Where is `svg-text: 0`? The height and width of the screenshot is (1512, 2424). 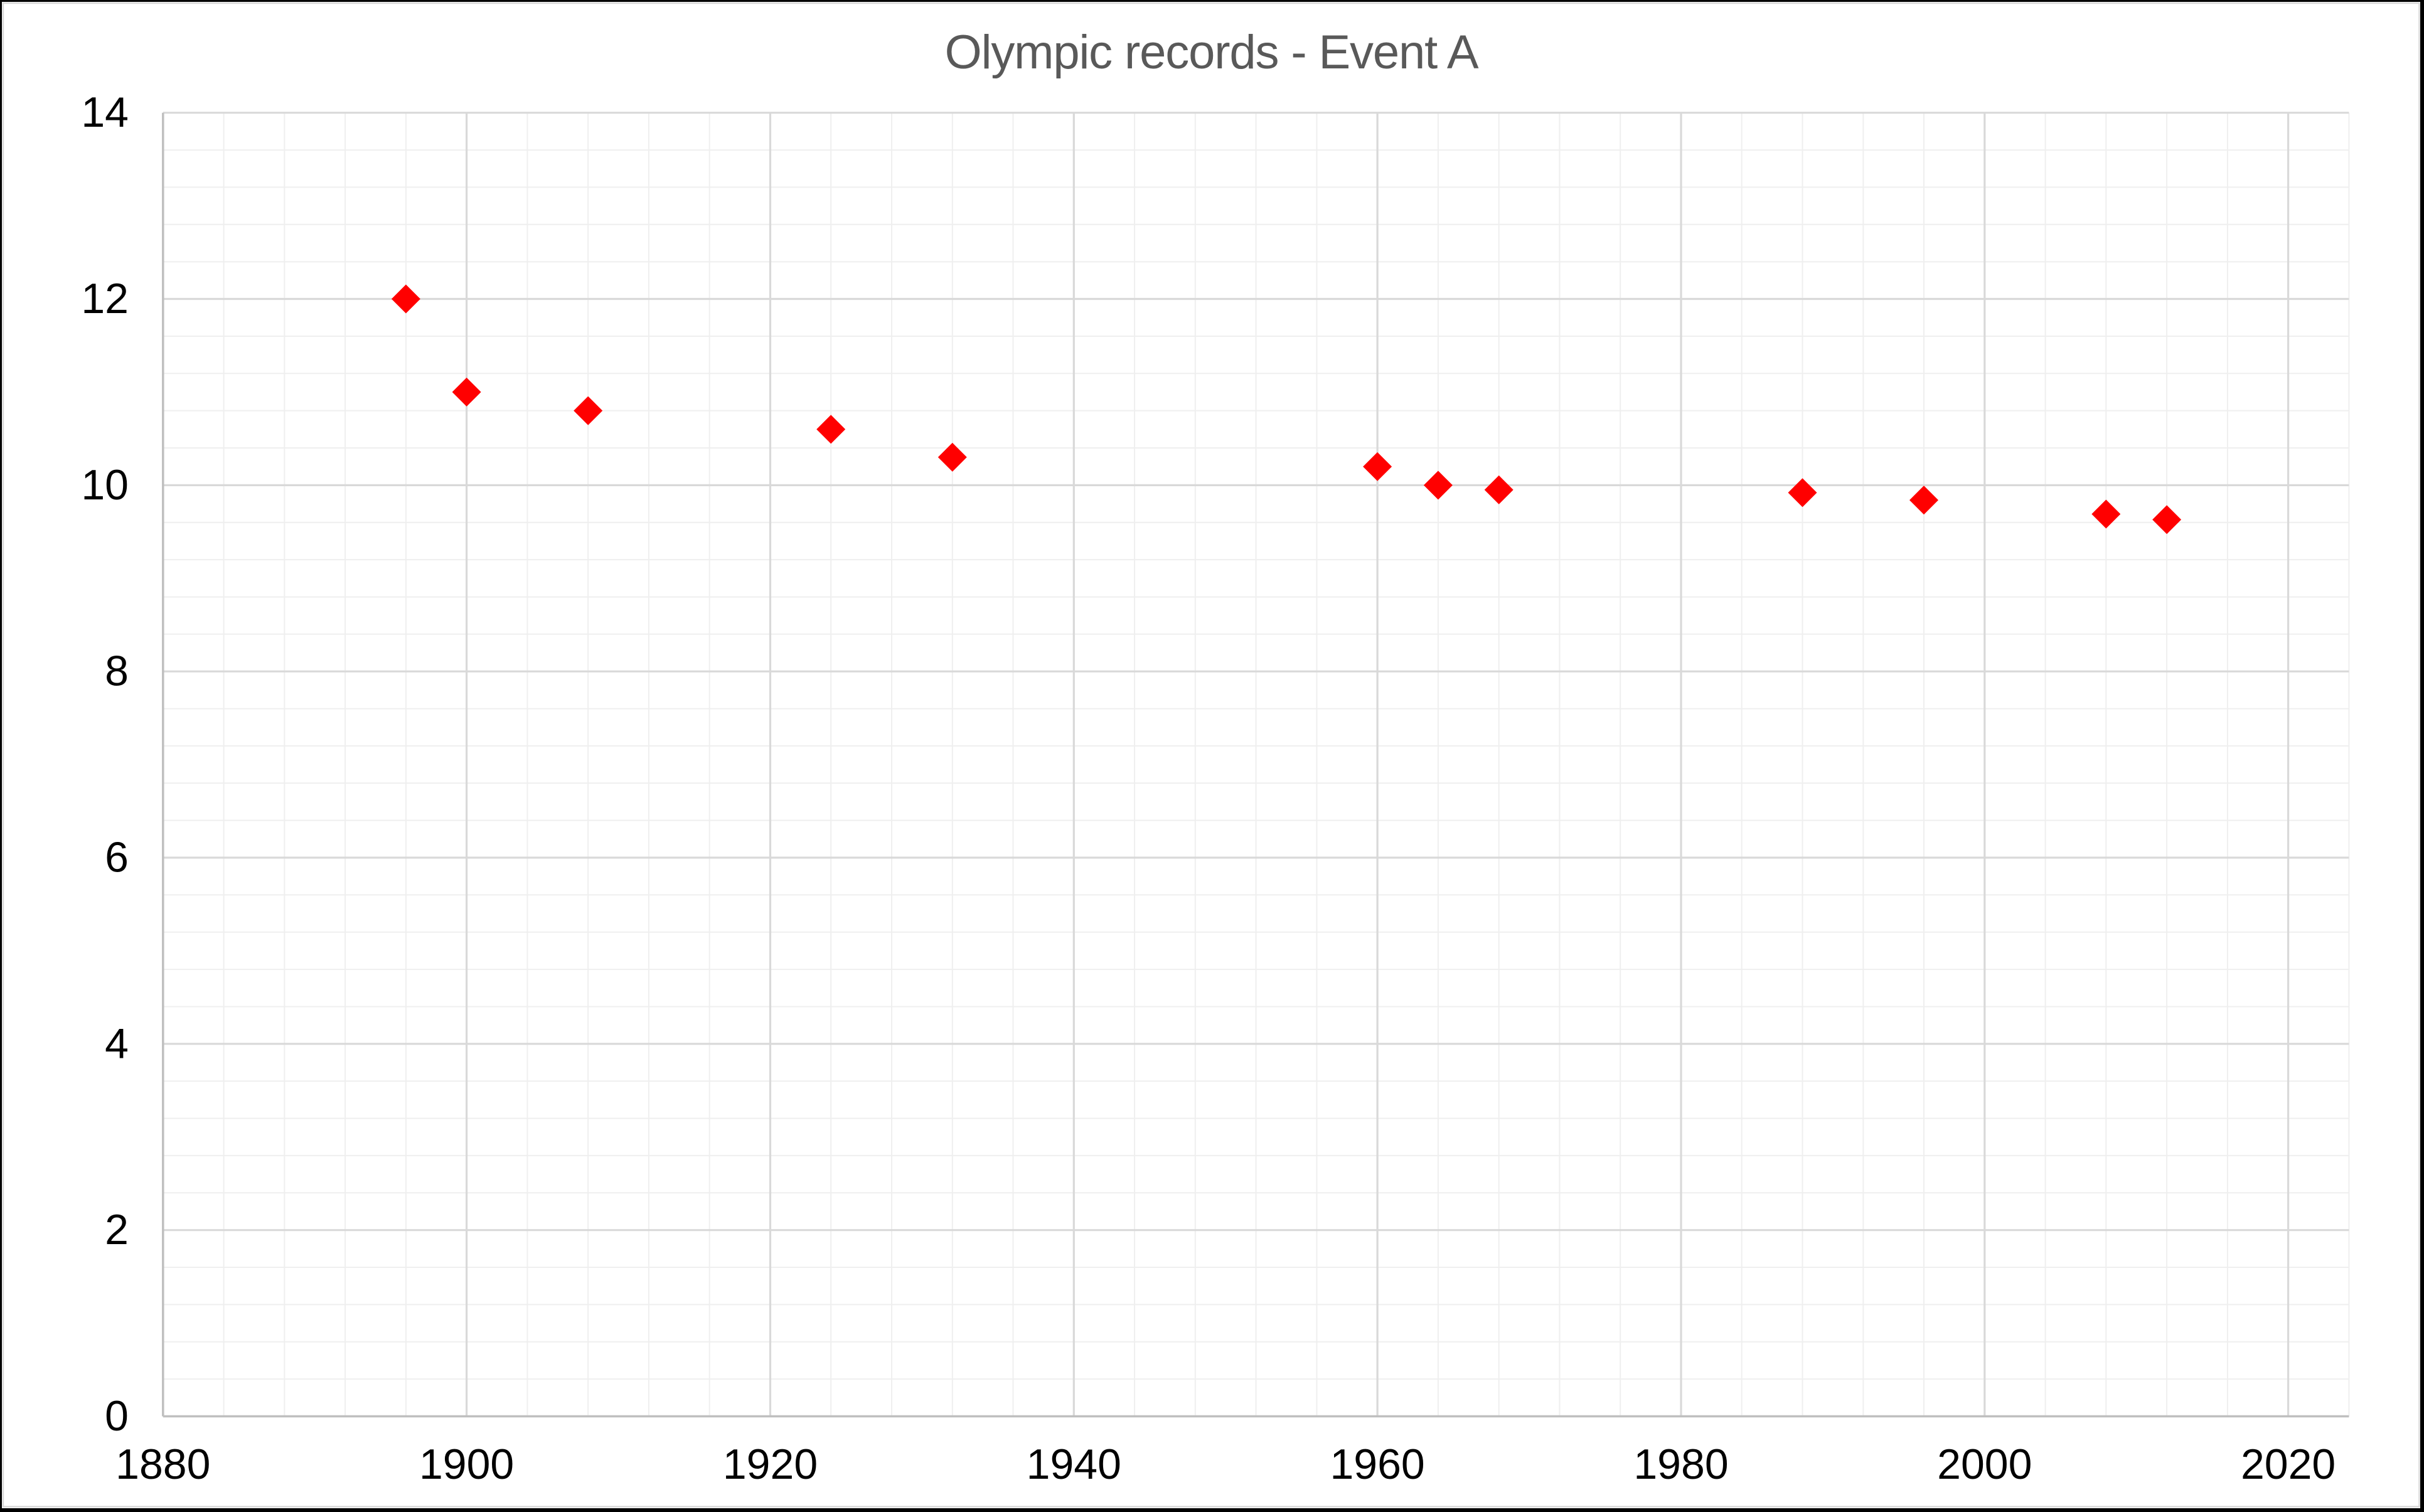 svg-text: 0 is located at coordinates (117, 1416).